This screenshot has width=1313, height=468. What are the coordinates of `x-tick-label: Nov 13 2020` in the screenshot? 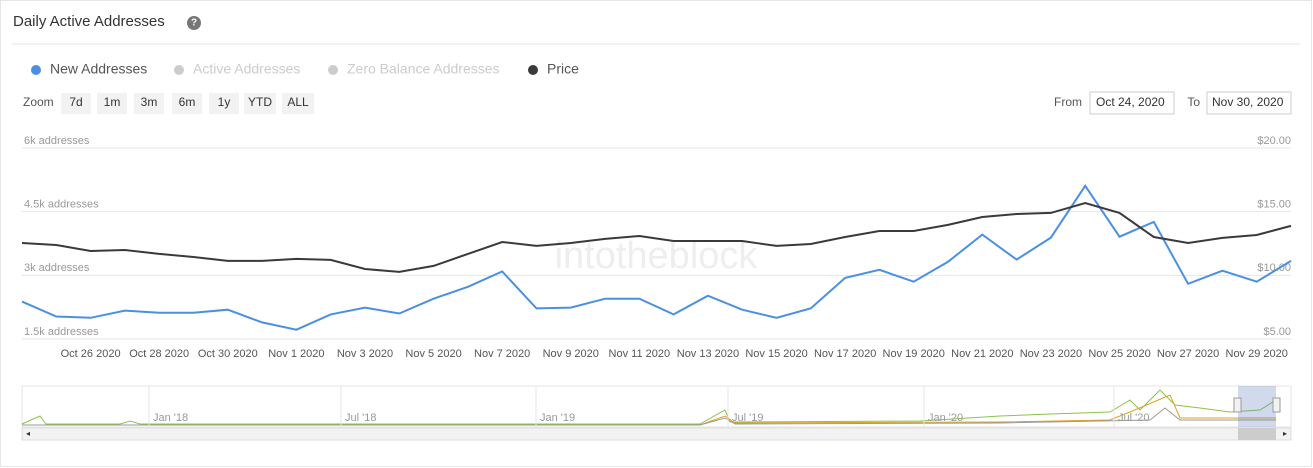 It's located at (708, 354).